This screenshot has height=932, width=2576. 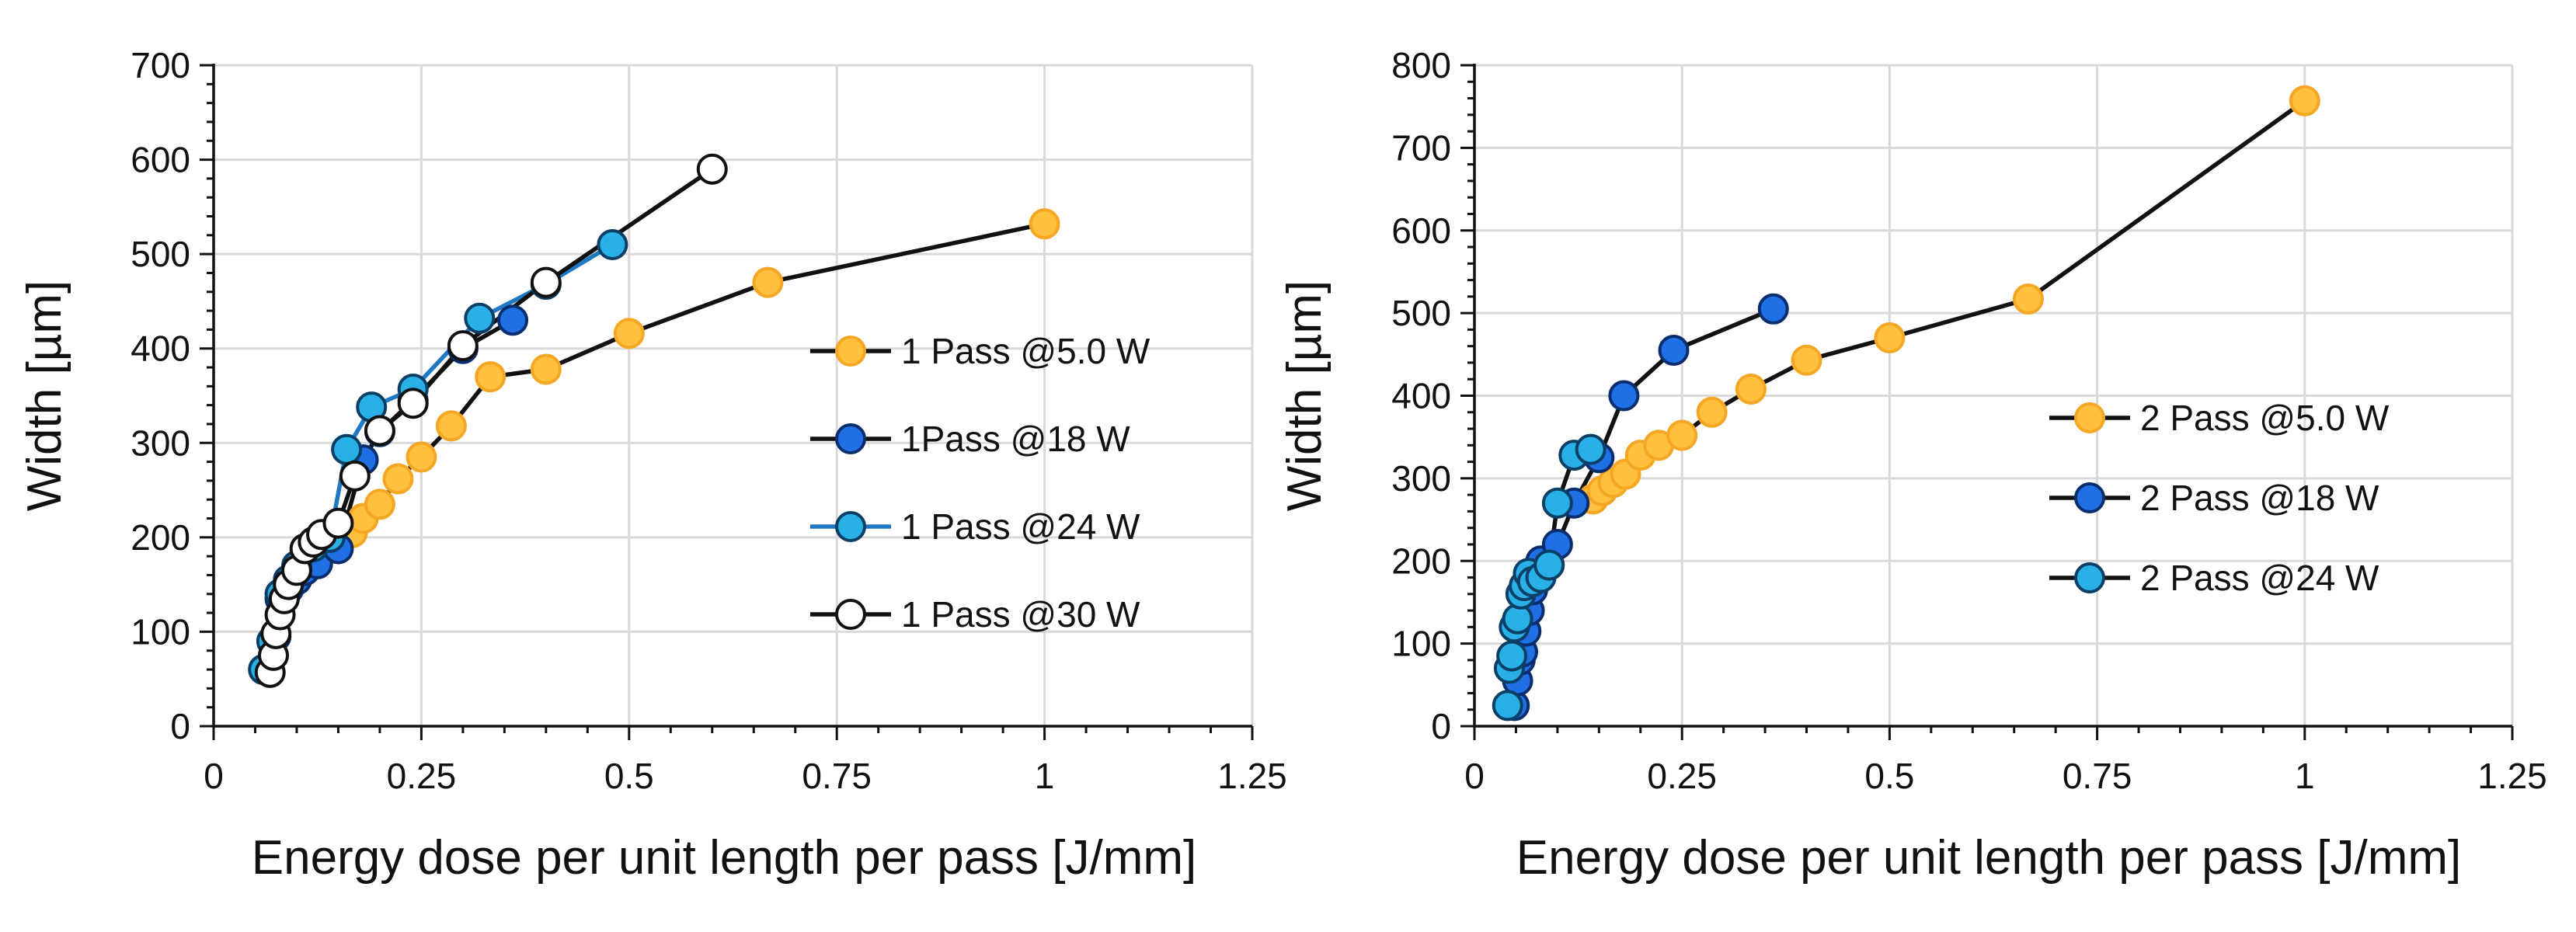 I want to click on left-x-tick-label: 1.25, so click(x=1252, y=776).